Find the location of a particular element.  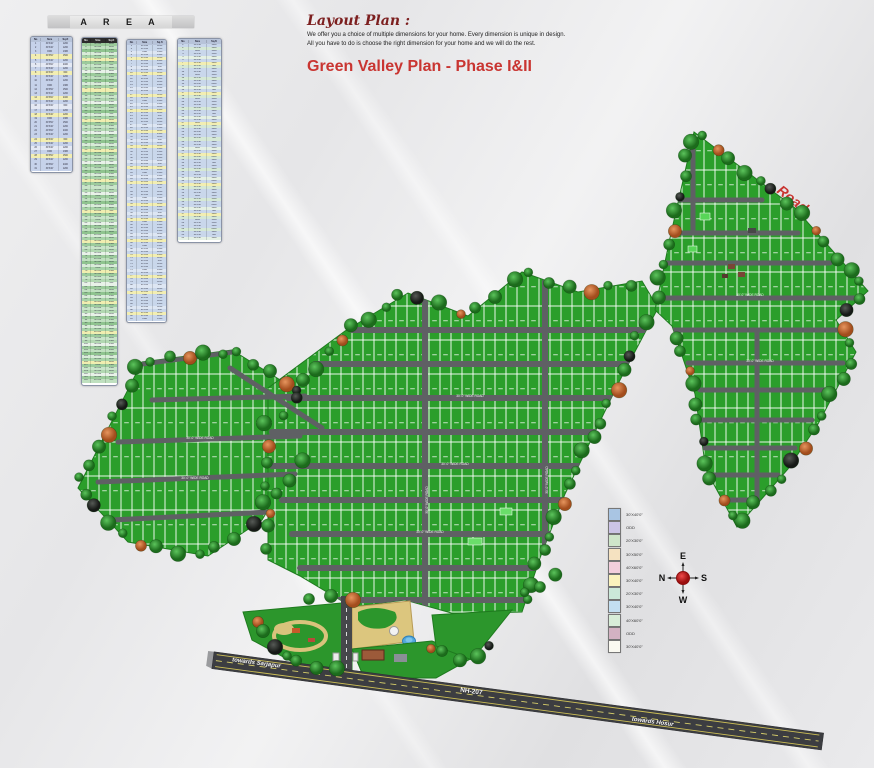

table-row: 30 40'X60' 2400 is located at coordinates (199, 133).